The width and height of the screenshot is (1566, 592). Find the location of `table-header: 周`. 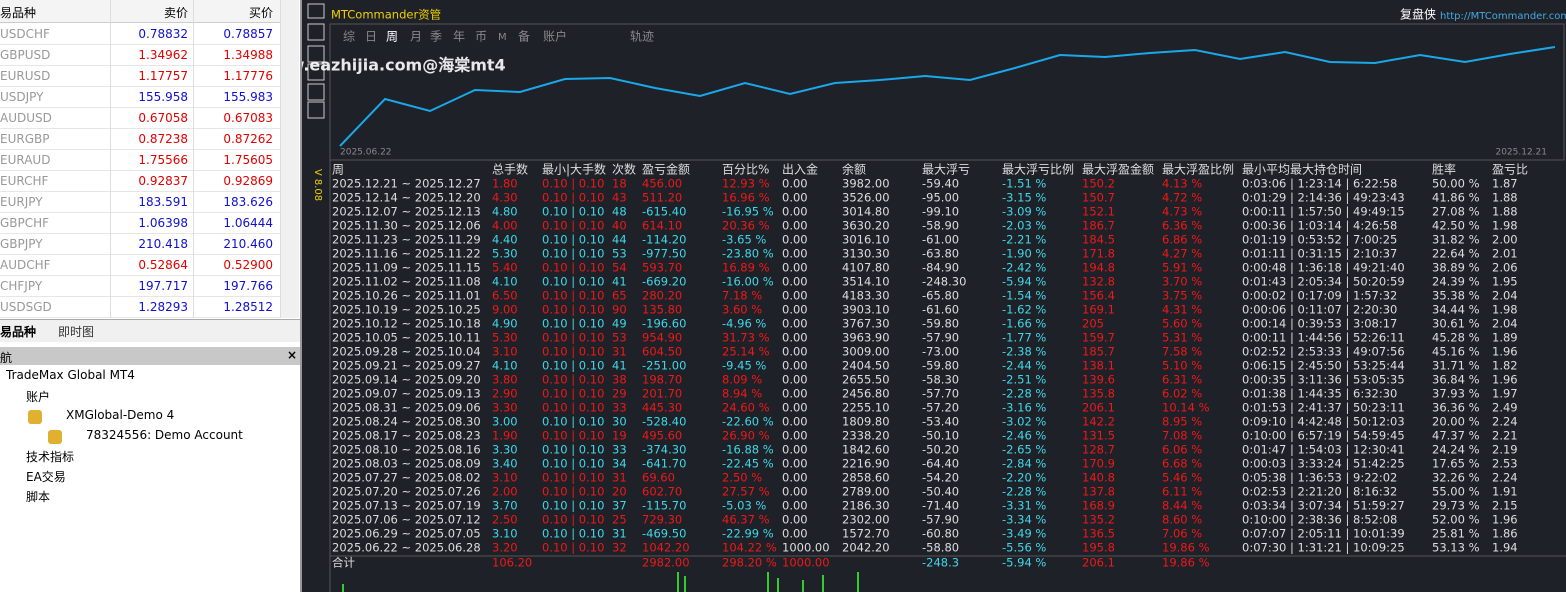

table-header: 周 is located at coordinates (338, 170).